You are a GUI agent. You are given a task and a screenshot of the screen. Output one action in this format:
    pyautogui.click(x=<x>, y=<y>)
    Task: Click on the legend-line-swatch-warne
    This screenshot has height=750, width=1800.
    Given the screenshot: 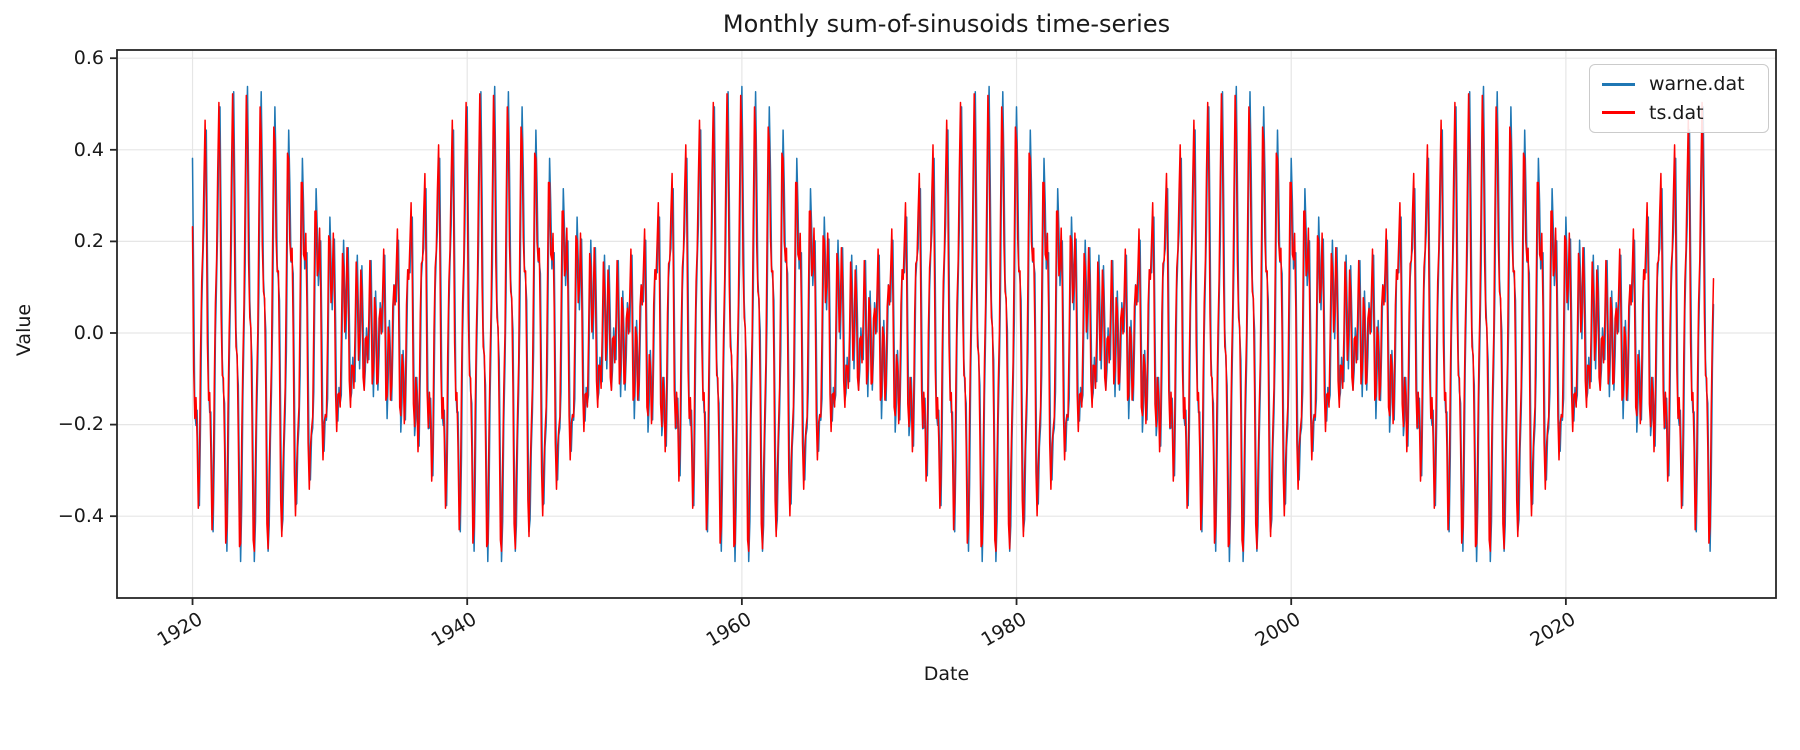 What is the action you would take?
    pyautogui.click(x=1618, y=84)
    